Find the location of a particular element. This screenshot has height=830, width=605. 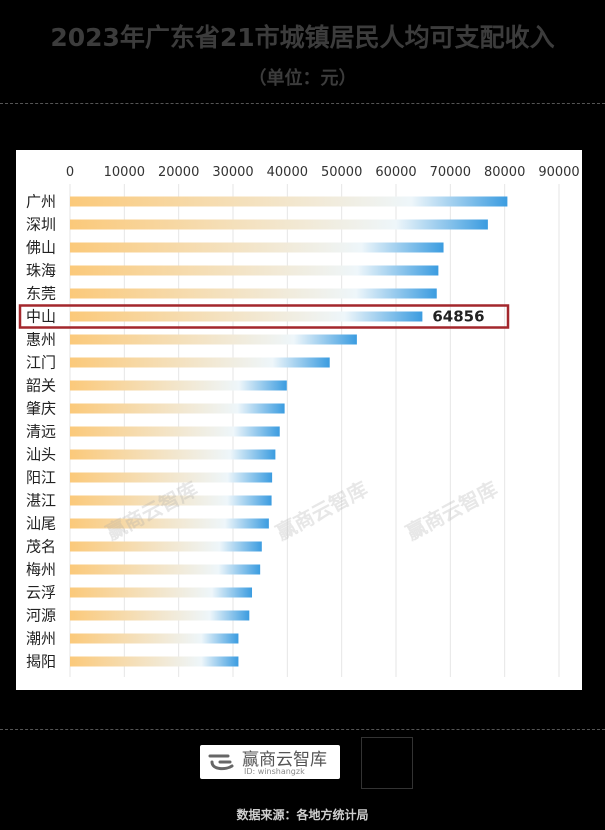

x-tick-label: 60000 is located at coordinates (395, 172).